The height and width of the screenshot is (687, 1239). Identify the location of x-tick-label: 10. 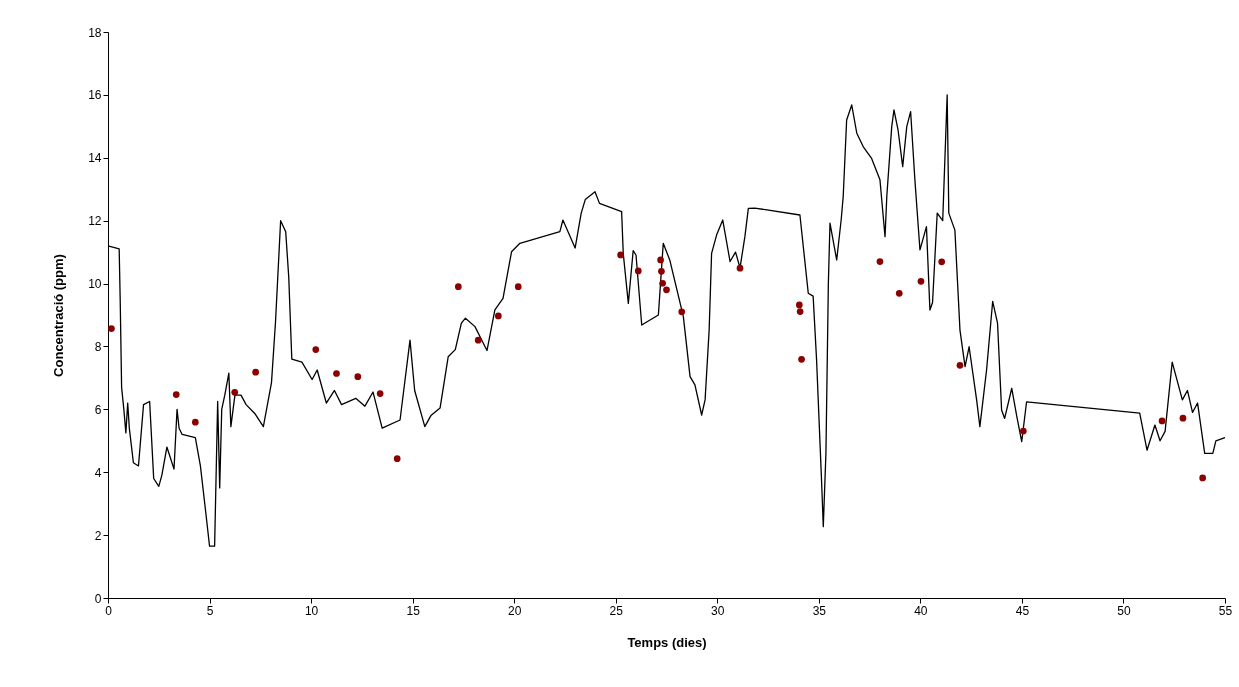
(311, 610).